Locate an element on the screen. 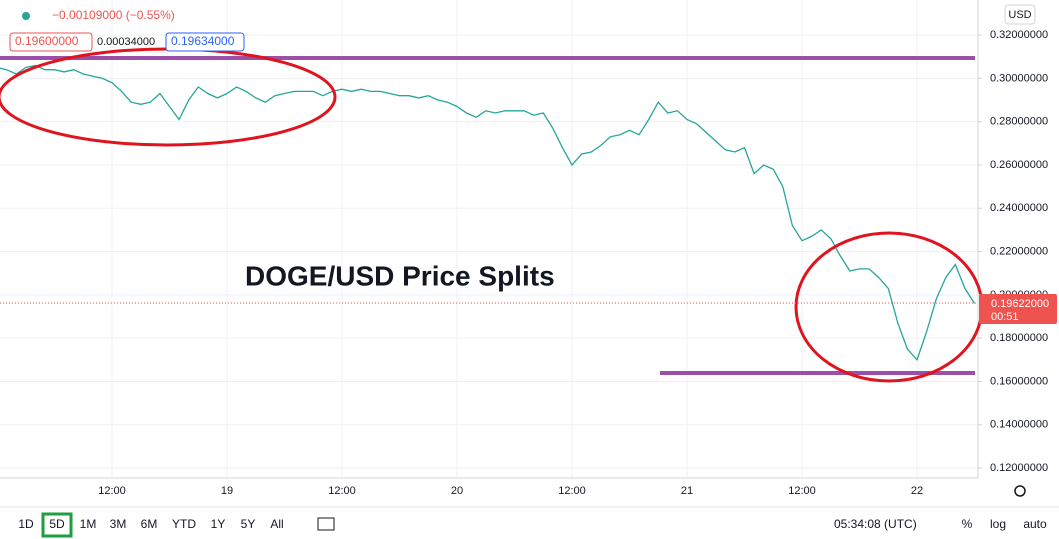 The height and width of the screenshot is (539, 1059). quote: 0.00034000 is located at coordinates (126, 42).